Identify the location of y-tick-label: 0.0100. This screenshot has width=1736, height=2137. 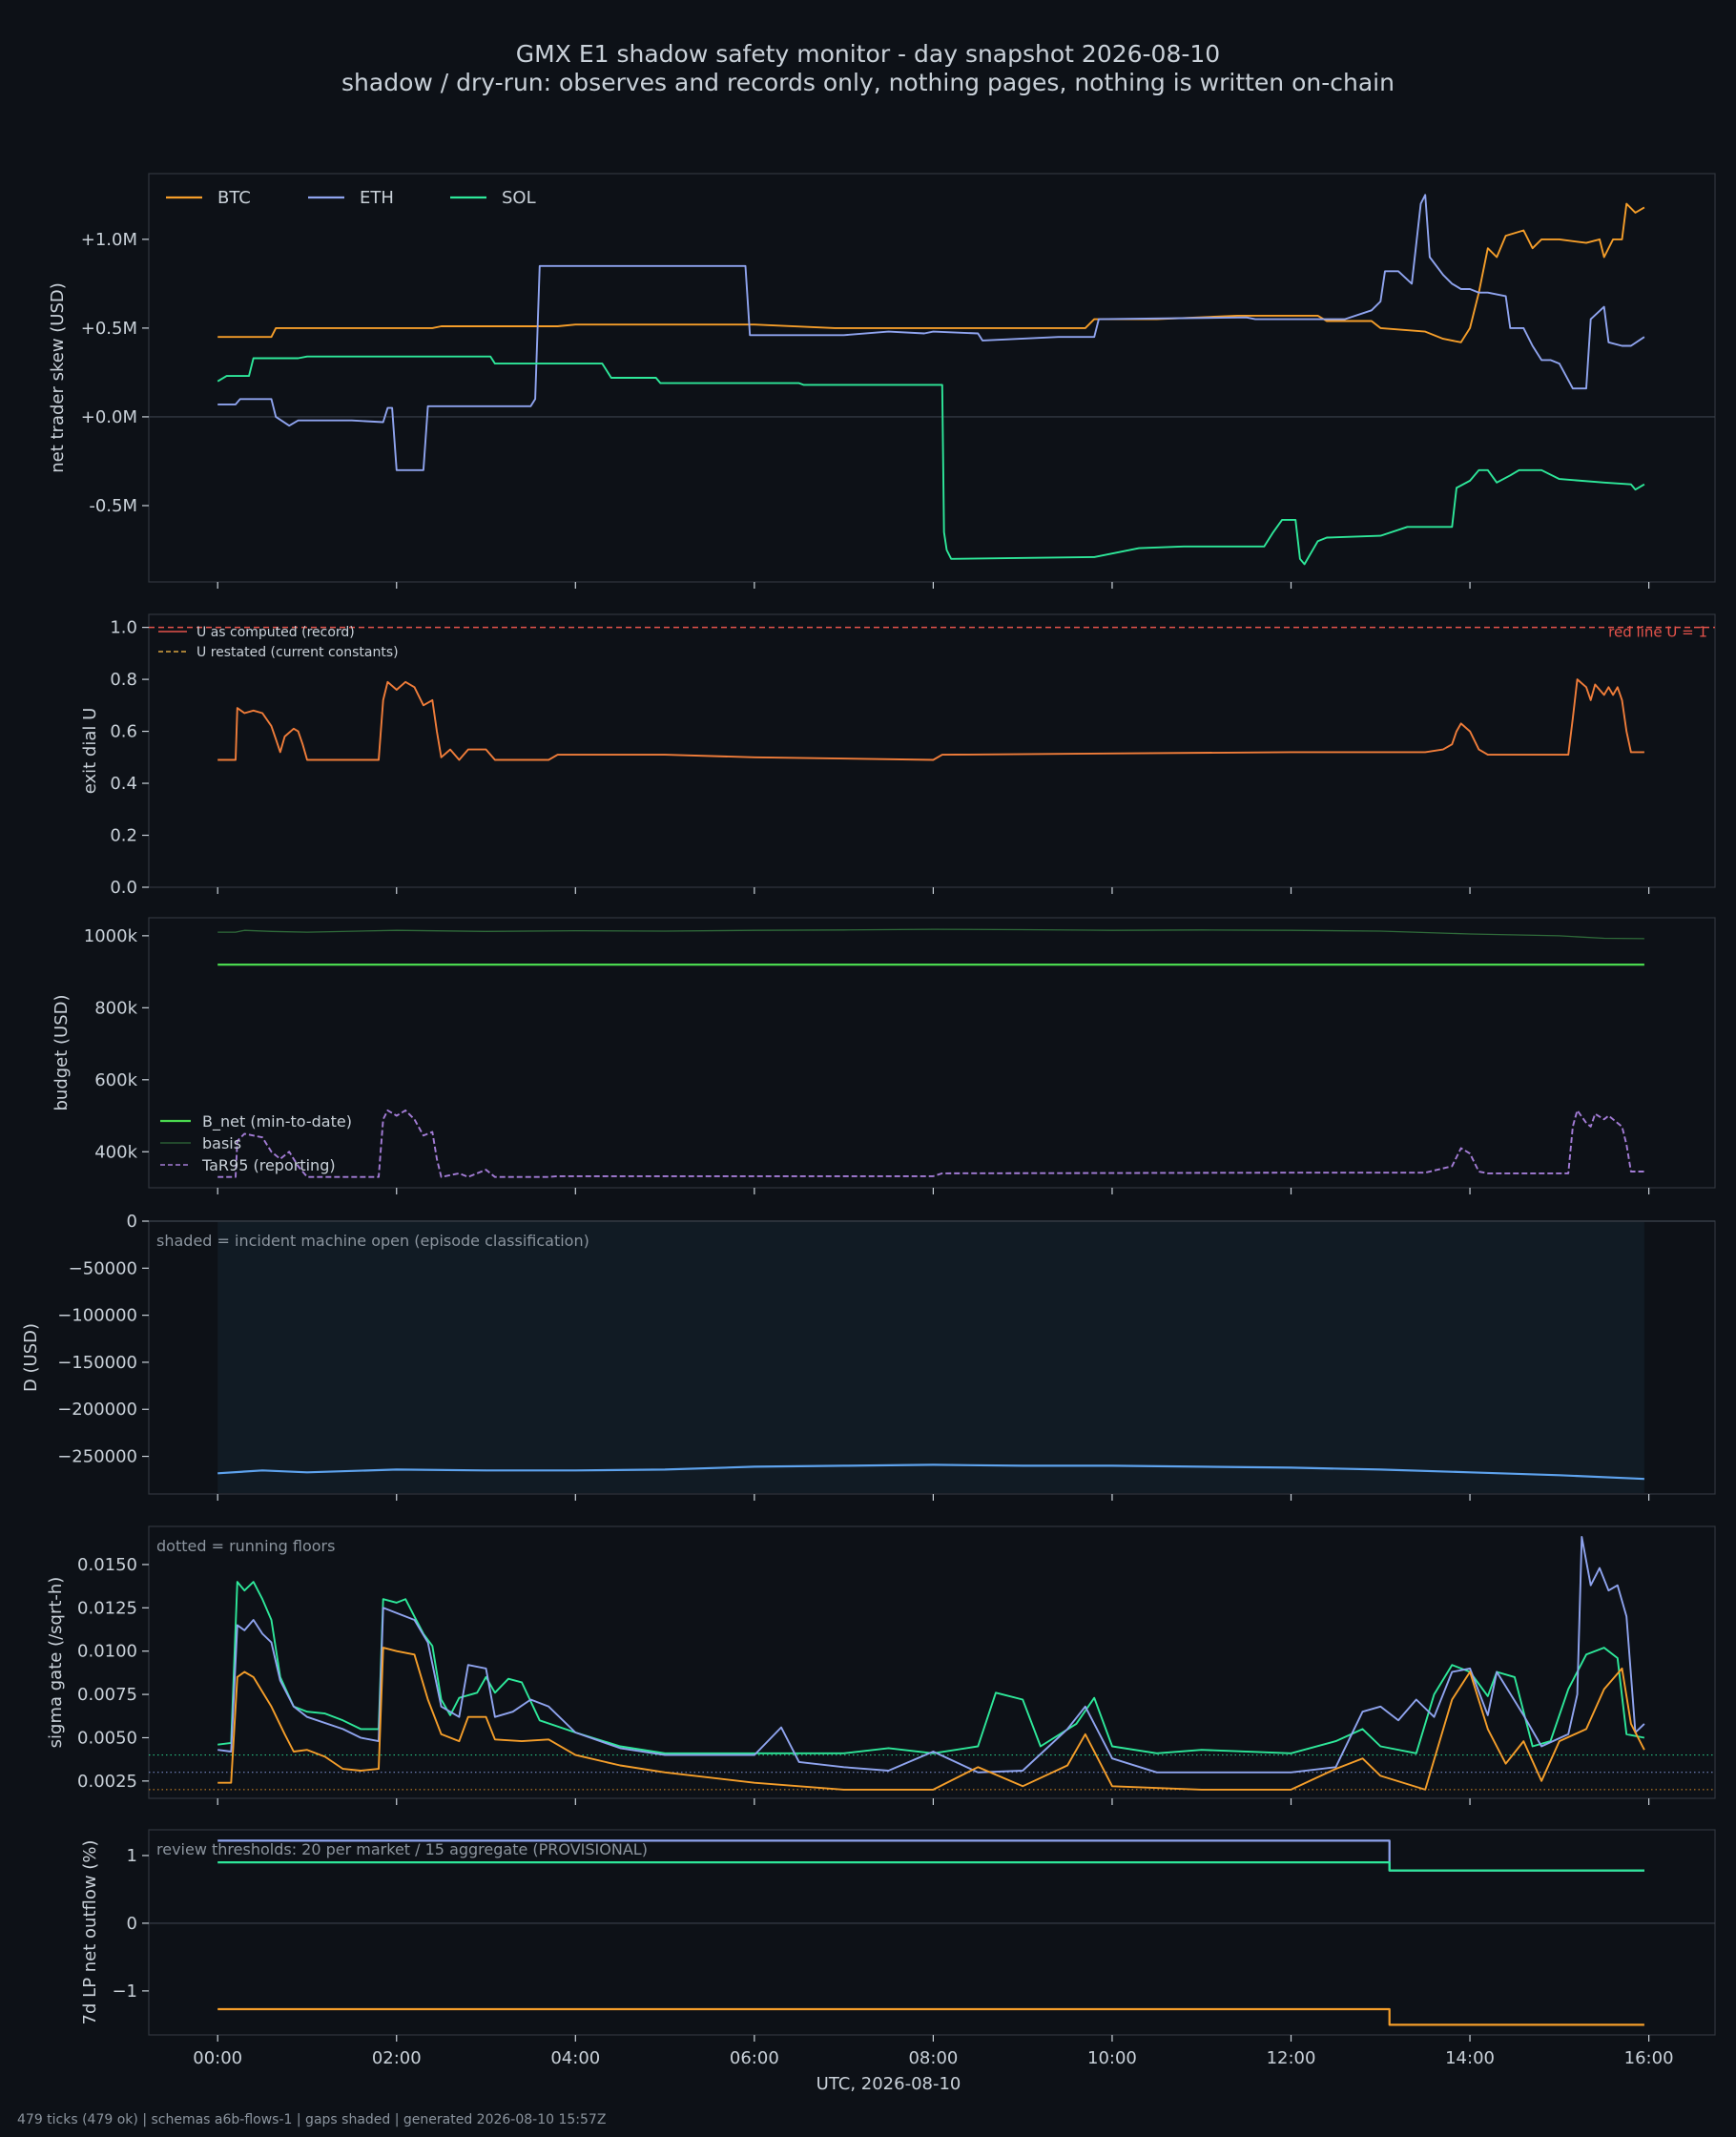
(107, 1652).